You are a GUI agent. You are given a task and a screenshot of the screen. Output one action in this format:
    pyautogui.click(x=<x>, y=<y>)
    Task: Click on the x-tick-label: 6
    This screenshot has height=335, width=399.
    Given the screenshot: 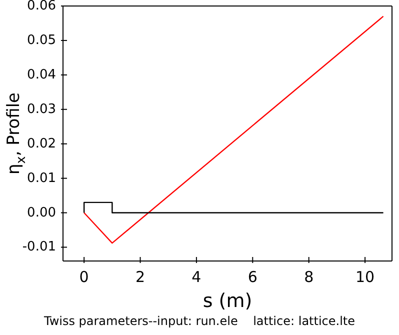 What is the action you would take?
    pyautogui.click(x=253, y=277)
    